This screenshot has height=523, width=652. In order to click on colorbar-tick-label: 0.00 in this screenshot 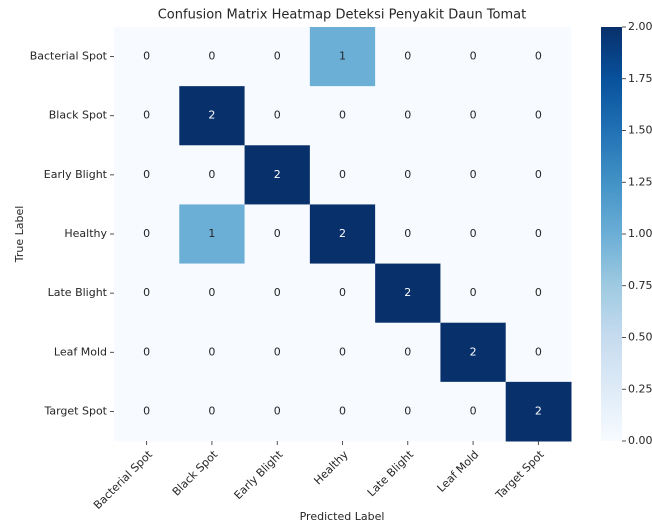, I will do `click(640, 440)`.